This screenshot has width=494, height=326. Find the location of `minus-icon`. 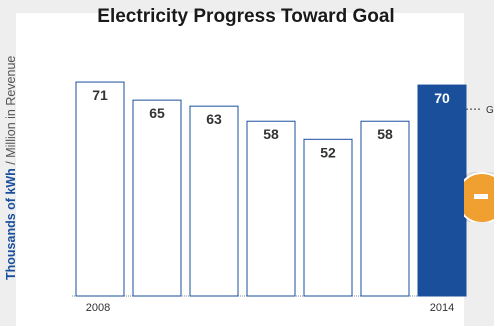

minus-icon is located at coordinates (481, 196).